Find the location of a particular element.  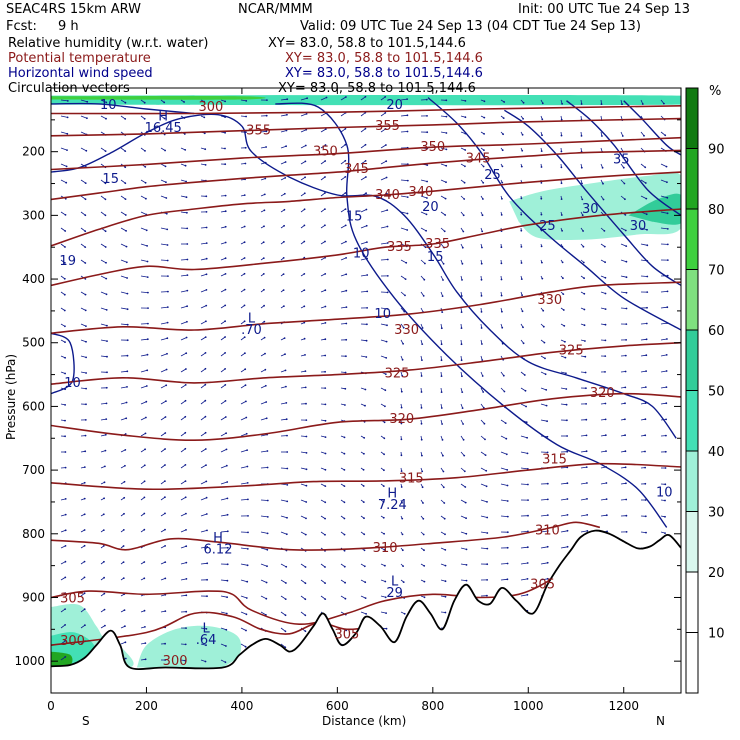

y-tick-label: 800 is located at coordinates (33, 534).